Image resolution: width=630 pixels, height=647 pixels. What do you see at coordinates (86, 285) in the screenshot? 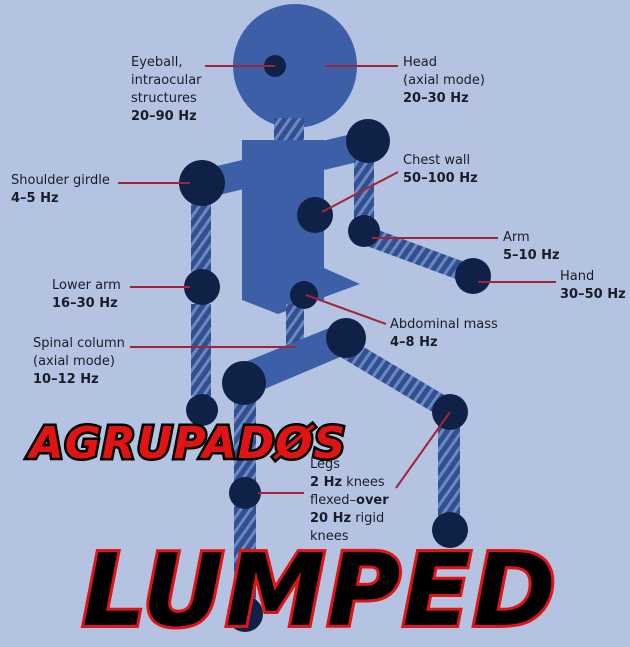
I see `lower-arm-line1: Lower arm` at bounding box center [86, 285].